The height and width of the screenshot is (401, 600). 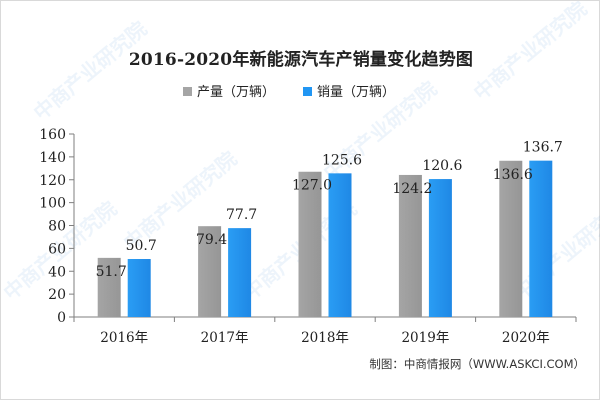 I want to click on data-label-production: 136.6, so click(x=513, y=175).